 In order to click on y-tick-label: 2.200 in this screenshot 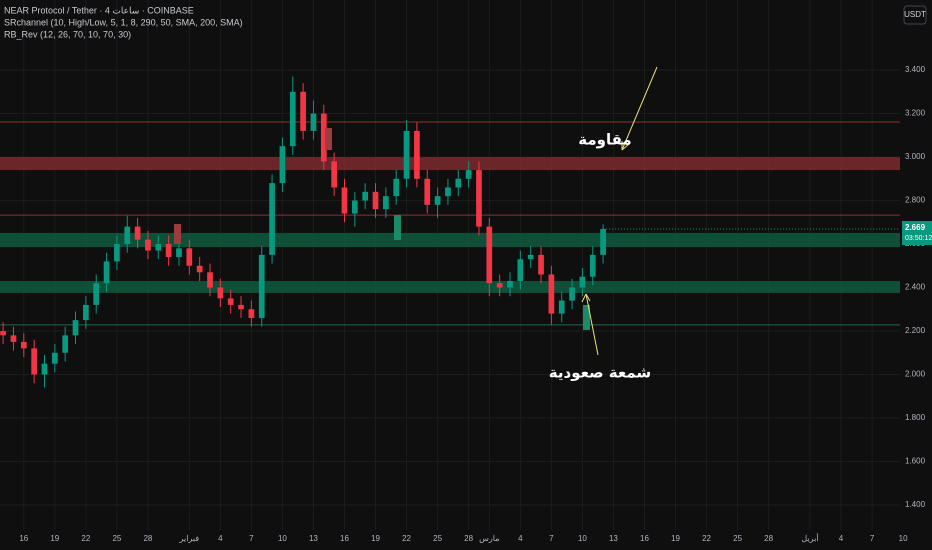, I will do `click(915, 330)`.